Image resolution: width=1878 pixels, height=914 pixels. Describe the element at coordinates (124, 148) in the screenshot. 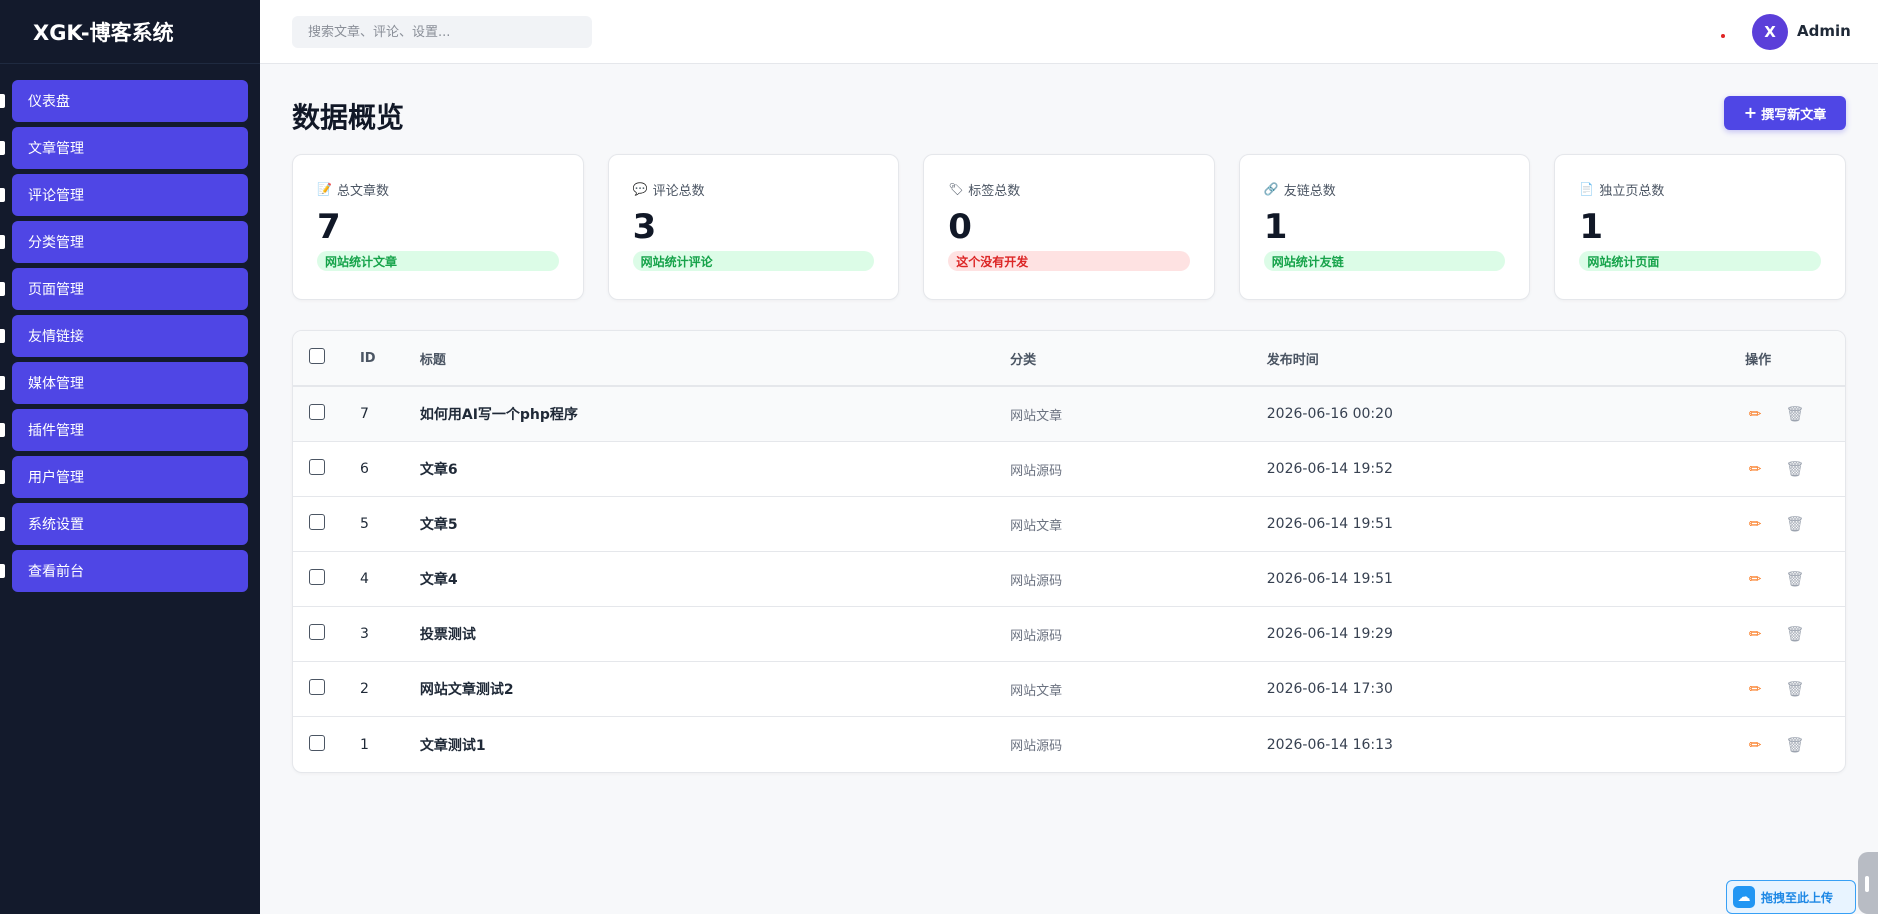

I see `sidebar-item-articles: 文章管理` at that location.